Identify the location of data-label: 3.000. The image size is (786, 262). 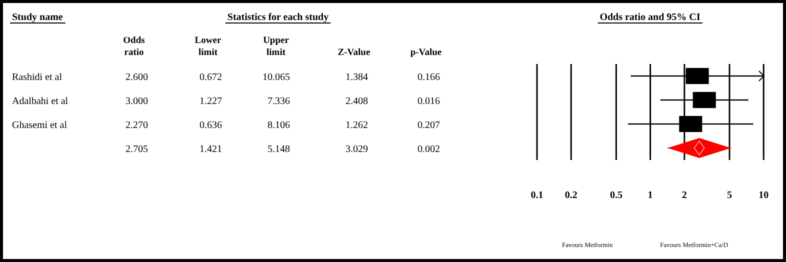
(137, 101).